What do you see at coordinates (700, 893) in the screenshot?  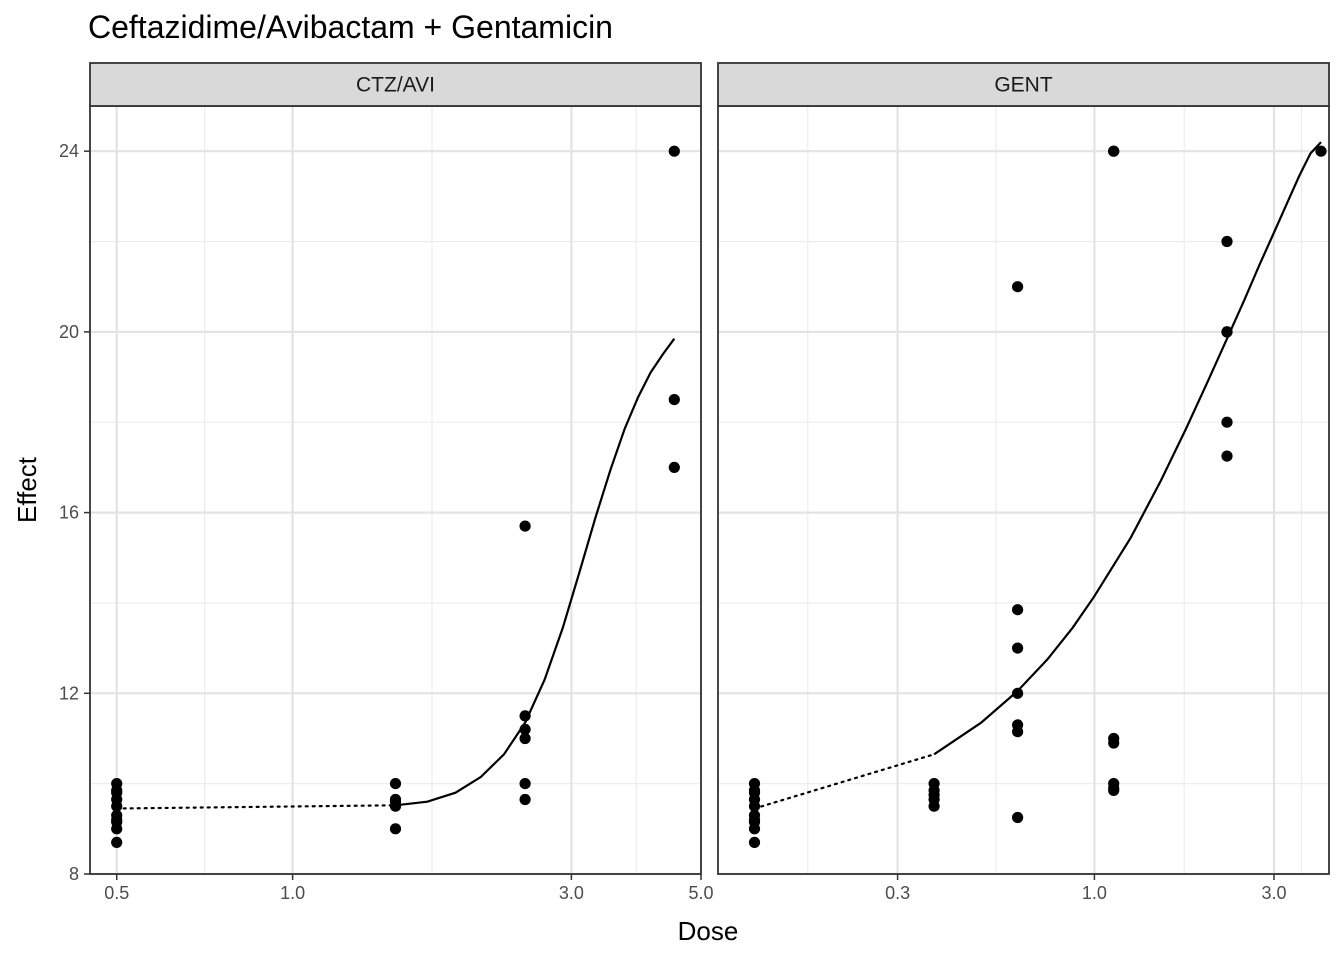 I see `x-tick-label: 5.0` at bounding box center [700, 893].